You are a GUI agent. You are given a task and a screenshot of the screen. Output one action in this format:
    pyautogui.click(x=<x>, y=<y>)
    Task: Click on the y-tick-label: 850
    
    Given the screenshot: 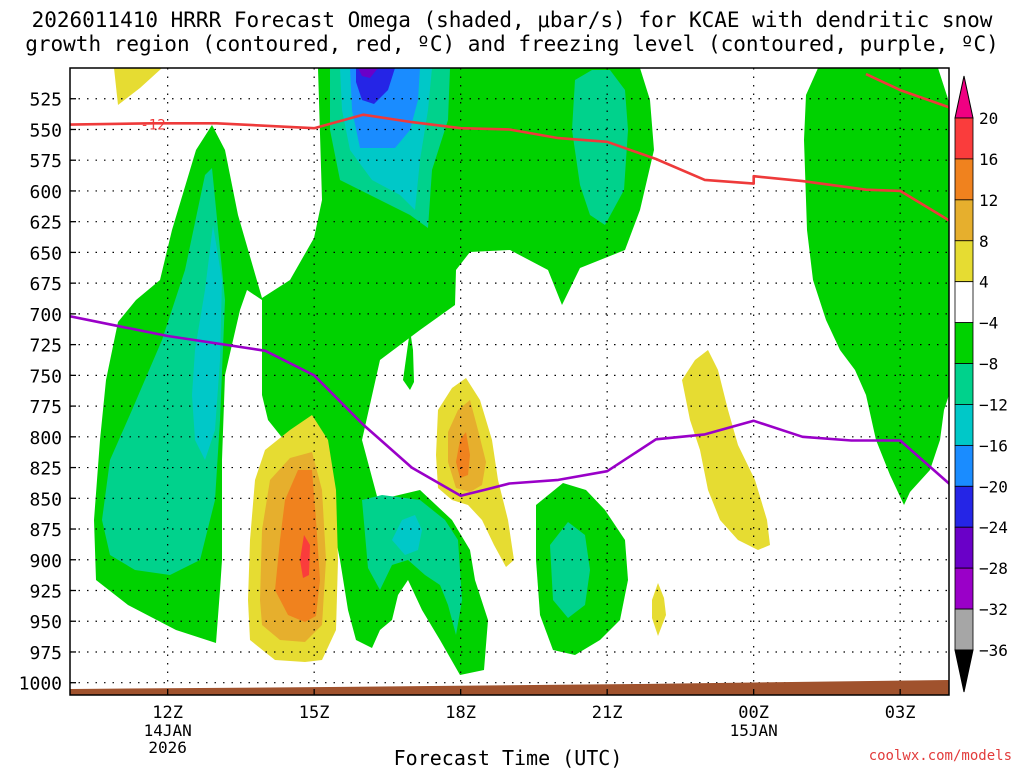 What is the action you would take?
    pyautogui.click(x=45, y=499)
    